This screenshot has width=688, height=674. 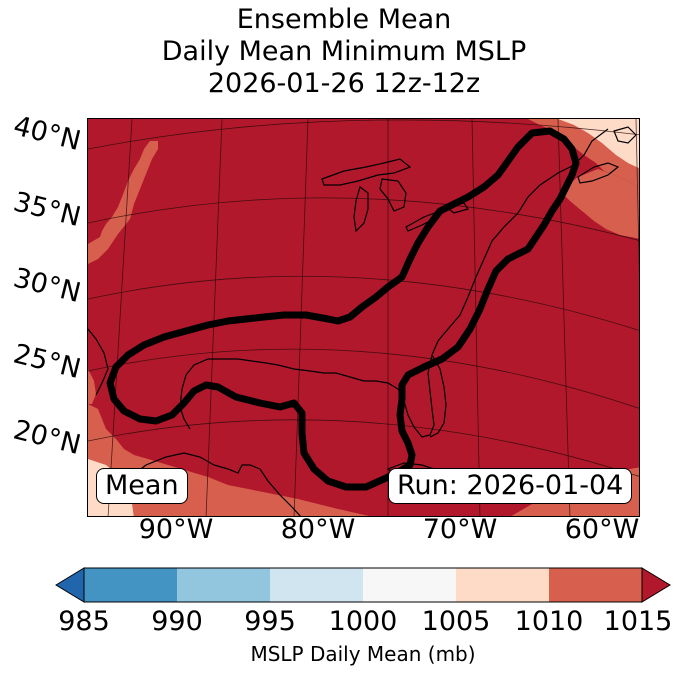 I want to click on colorbar-frame, so click(x=363, y=585).